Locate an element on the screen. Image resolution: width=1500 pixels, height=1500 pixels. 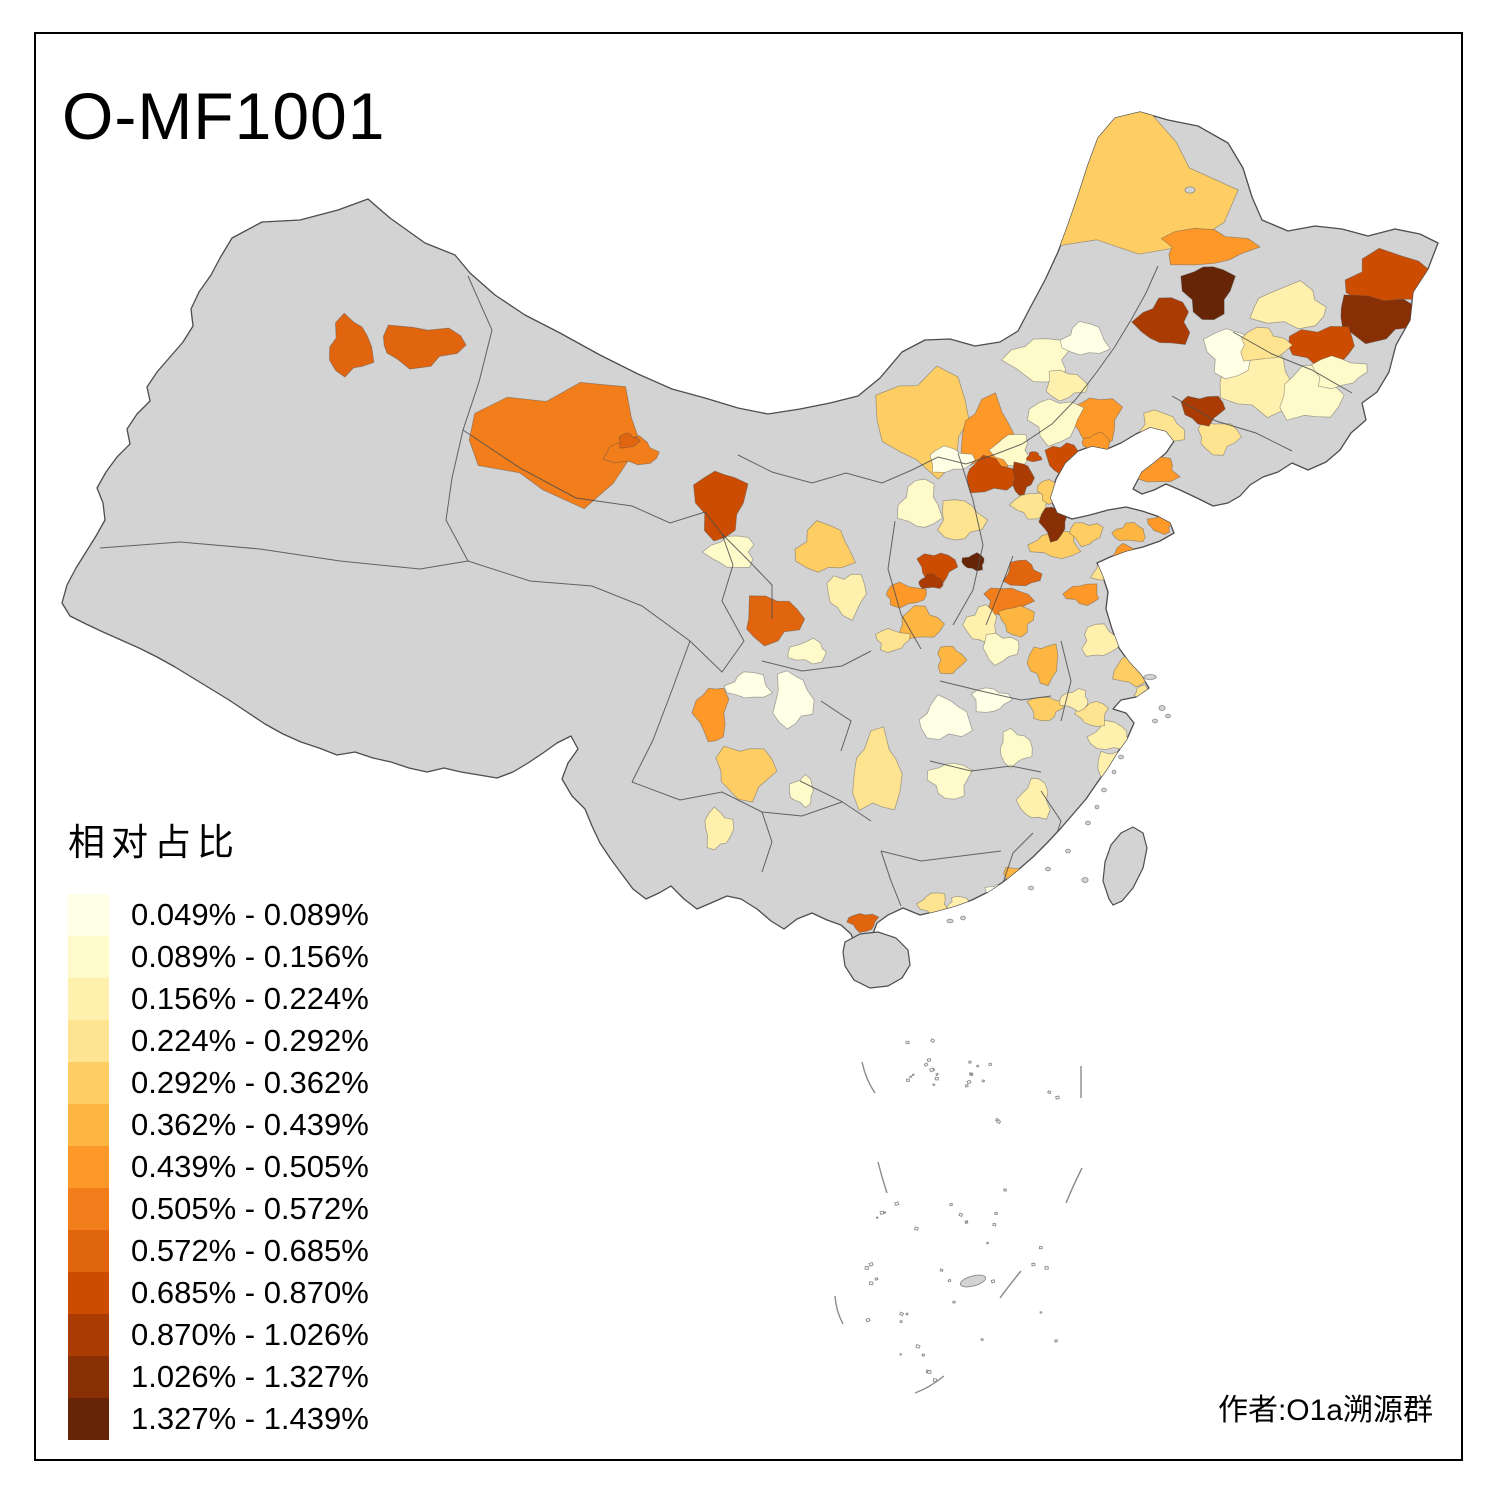
legend-label: 1.327% - 1.439% is located at coordinates (250, 1418).